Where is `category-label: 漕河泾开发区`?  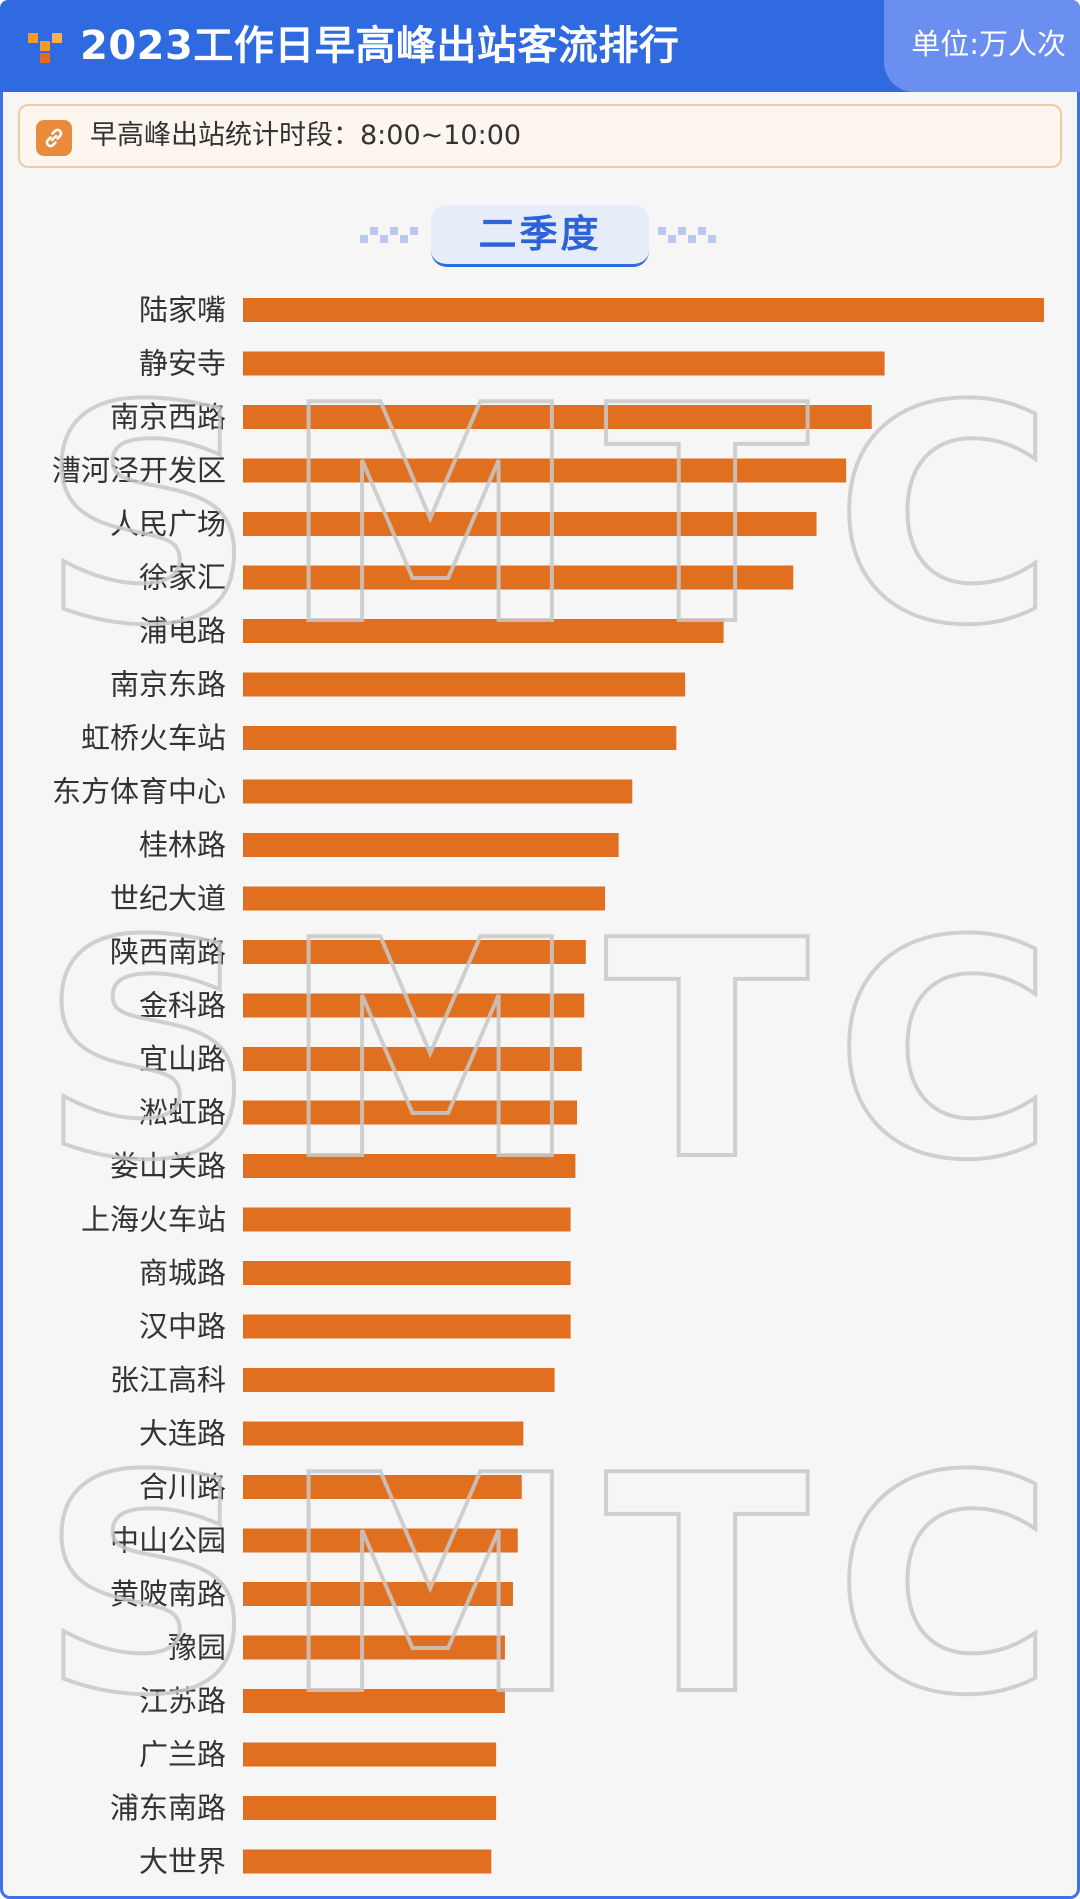 category-label: 漕河泾开发区 is located at coordinates (139, 471).